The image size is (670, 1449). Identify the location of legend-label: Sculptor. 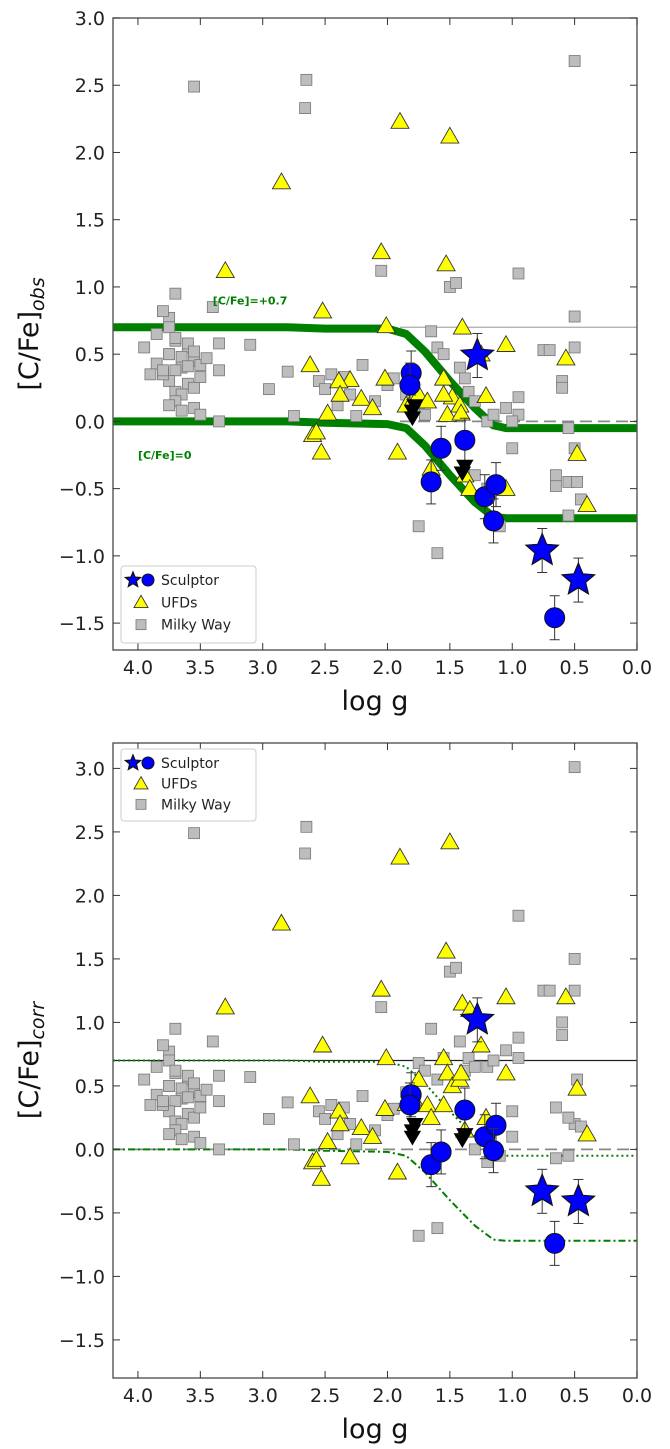
(190, 581).